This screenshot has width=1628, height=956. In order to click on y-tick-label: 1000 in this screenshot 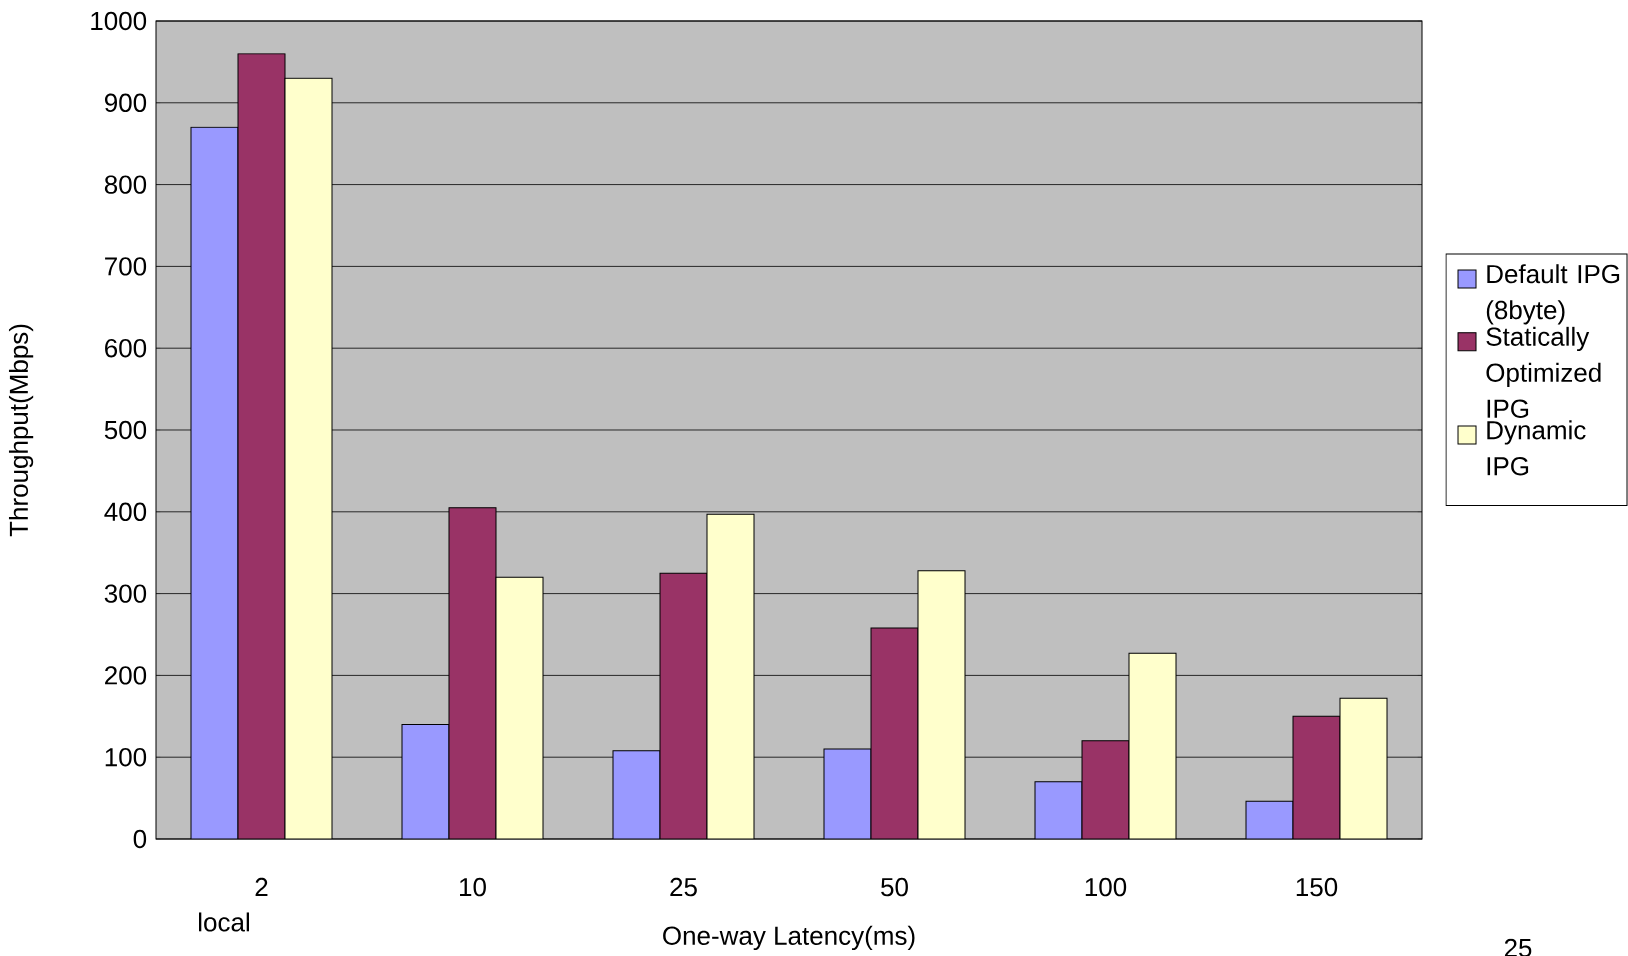, I will do `click(119, 21)`.